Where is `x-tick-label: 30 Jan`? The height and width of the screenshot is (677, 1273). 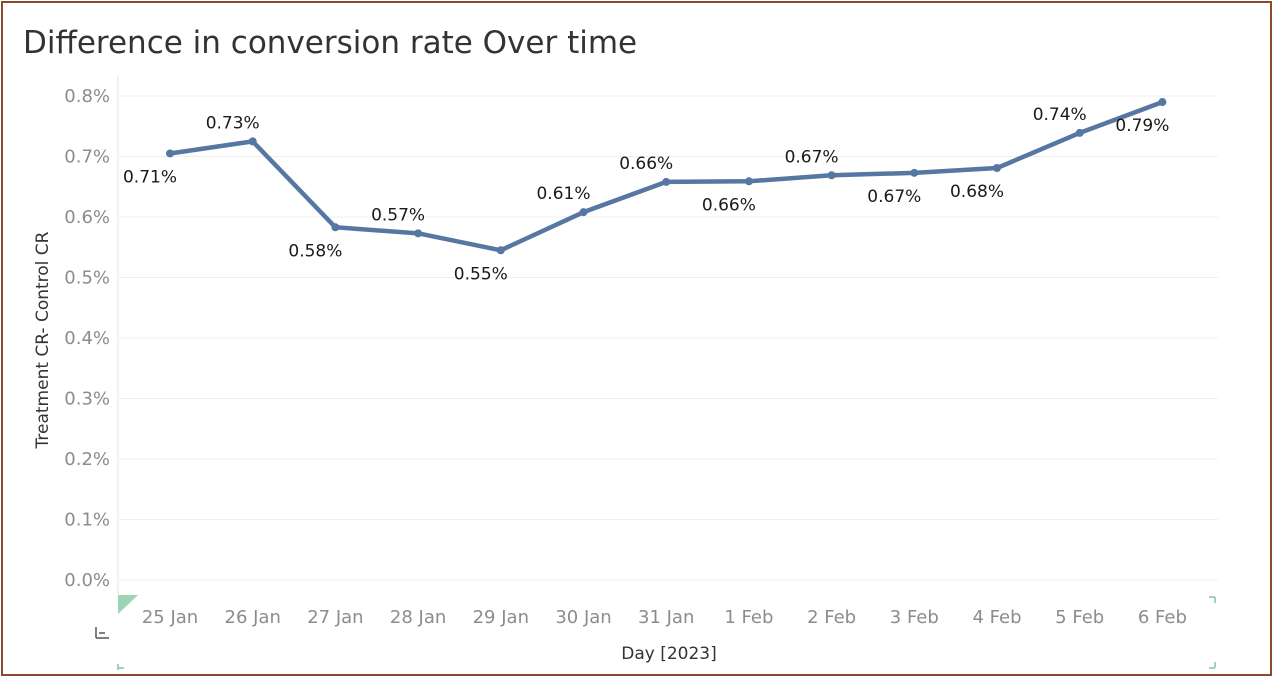
x-tick-label: 30 Jan is located at coordinates (583, 617).